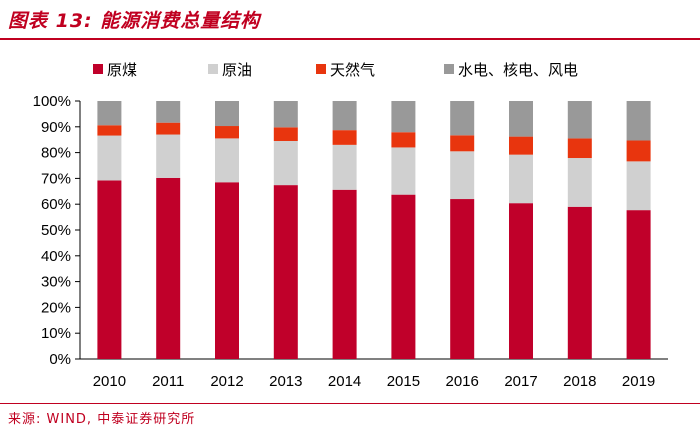 Image resolution: width=700 pixels, height=433 pixels. Describe the element at coordinates (56, 178) in the screenshot. I see `y-tick-label: 70%` at that location.